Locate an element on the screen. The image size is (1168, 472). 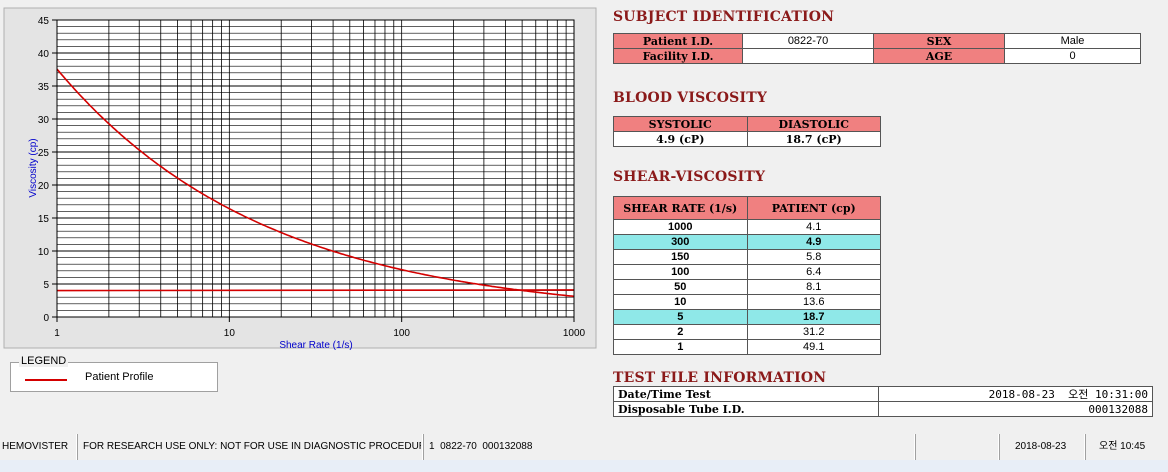
table-row: Patient I.D. 0822-70 SEX Male is located at coordinates (877, 41).